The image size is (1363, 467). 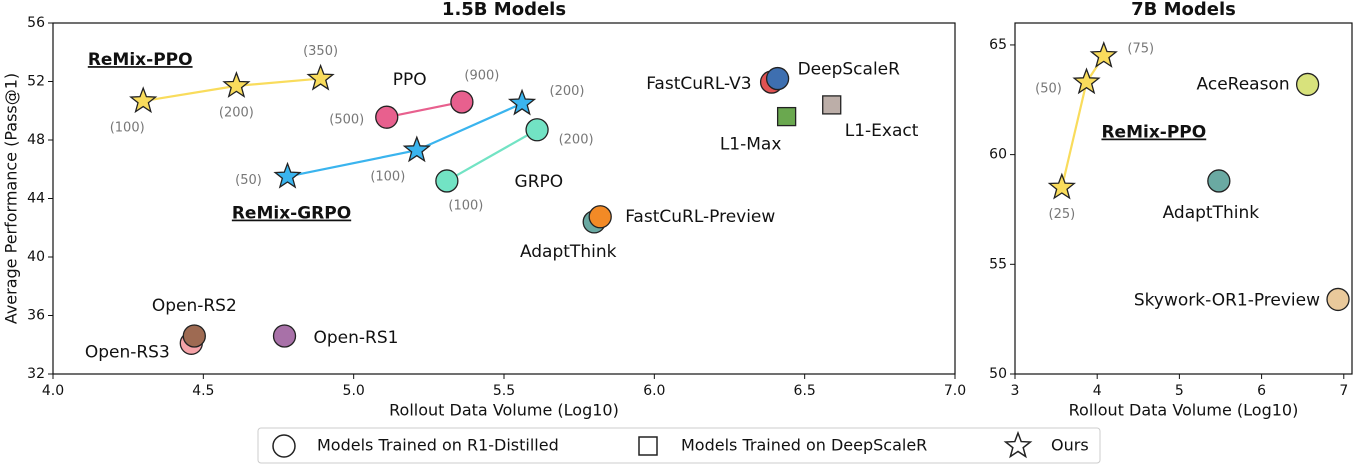 I want to click on legend-box, so click(x=679, y=445).